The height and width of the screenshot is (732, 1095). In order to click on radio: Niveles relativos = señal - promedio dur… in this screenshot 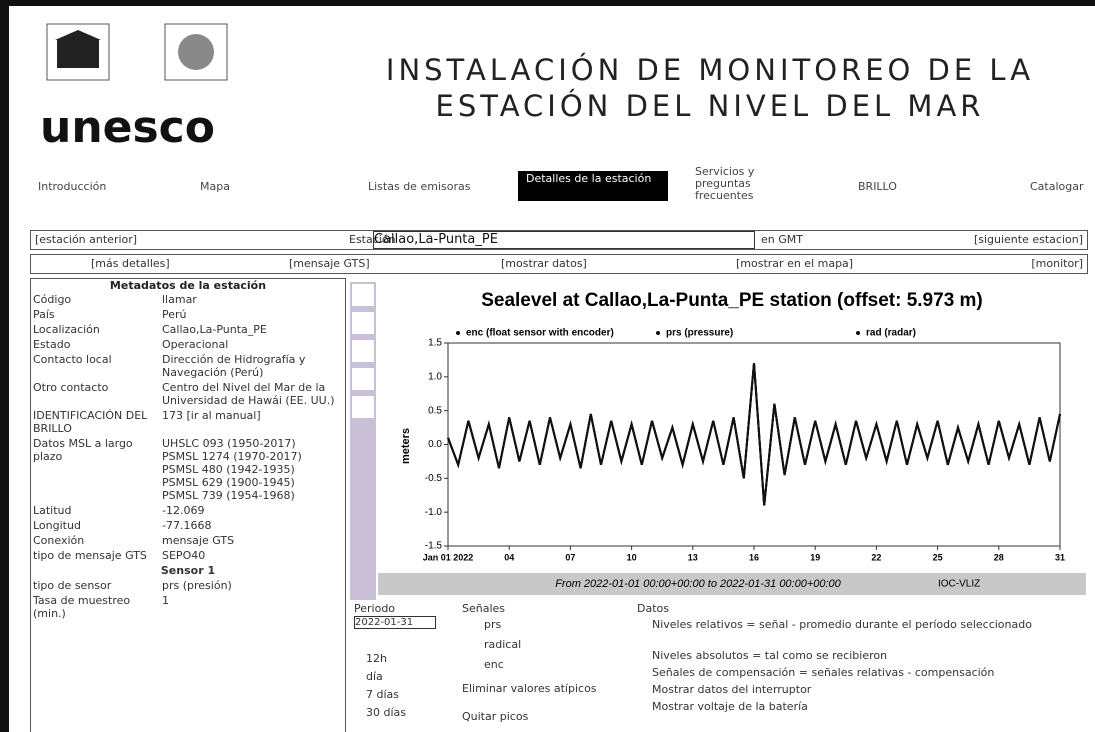, I will do `click(842, 624)`.